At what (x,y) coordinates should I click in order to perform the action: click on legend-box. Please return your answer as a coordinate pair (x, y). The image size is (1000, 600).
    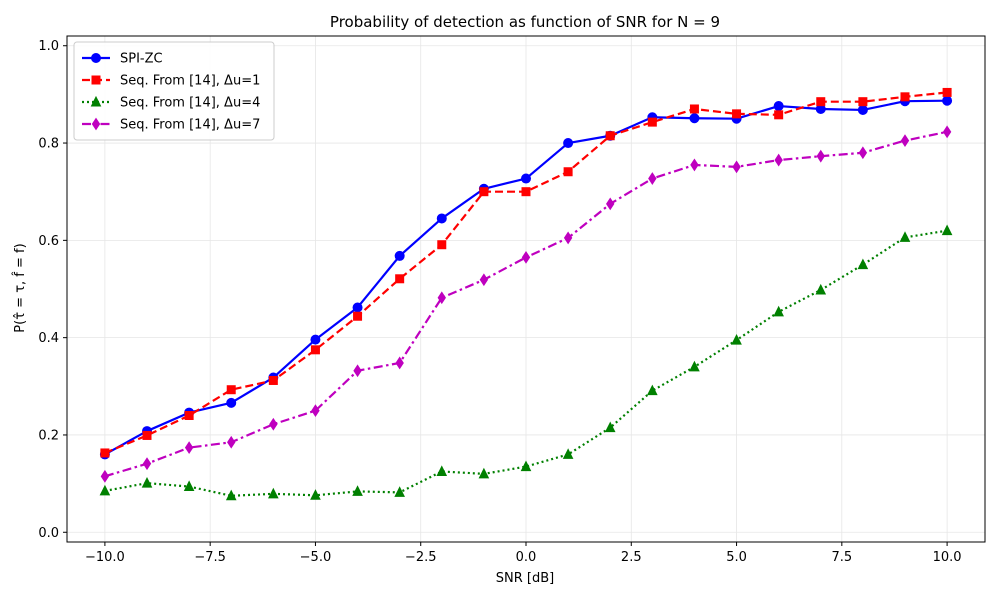
    Looking at the image, I should click on (174, 91).